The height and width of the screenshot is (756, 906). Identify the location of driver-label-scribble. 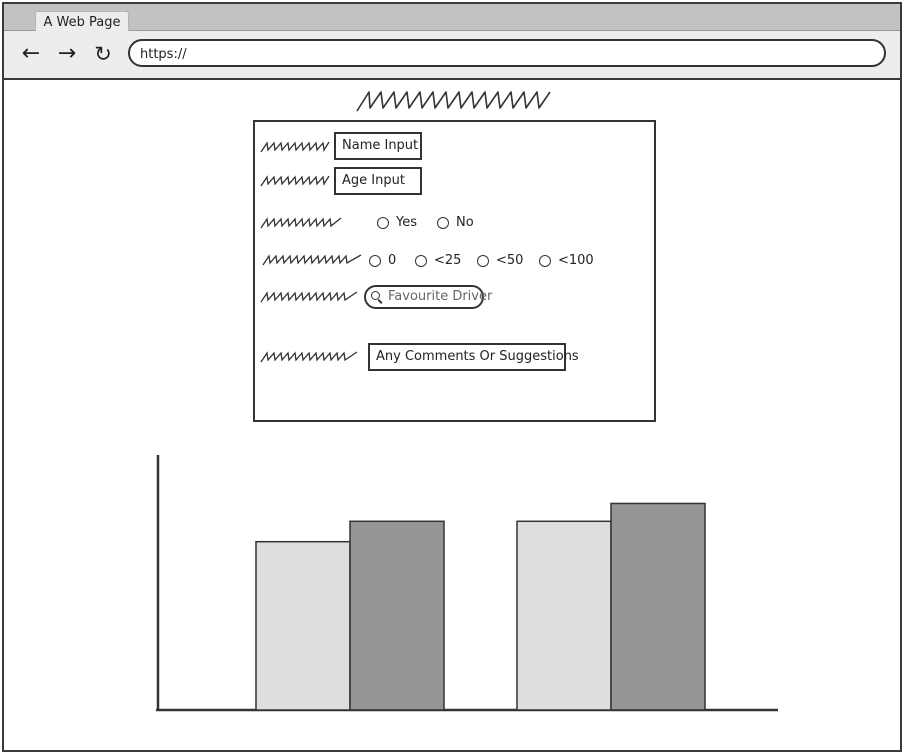
(309, 297).